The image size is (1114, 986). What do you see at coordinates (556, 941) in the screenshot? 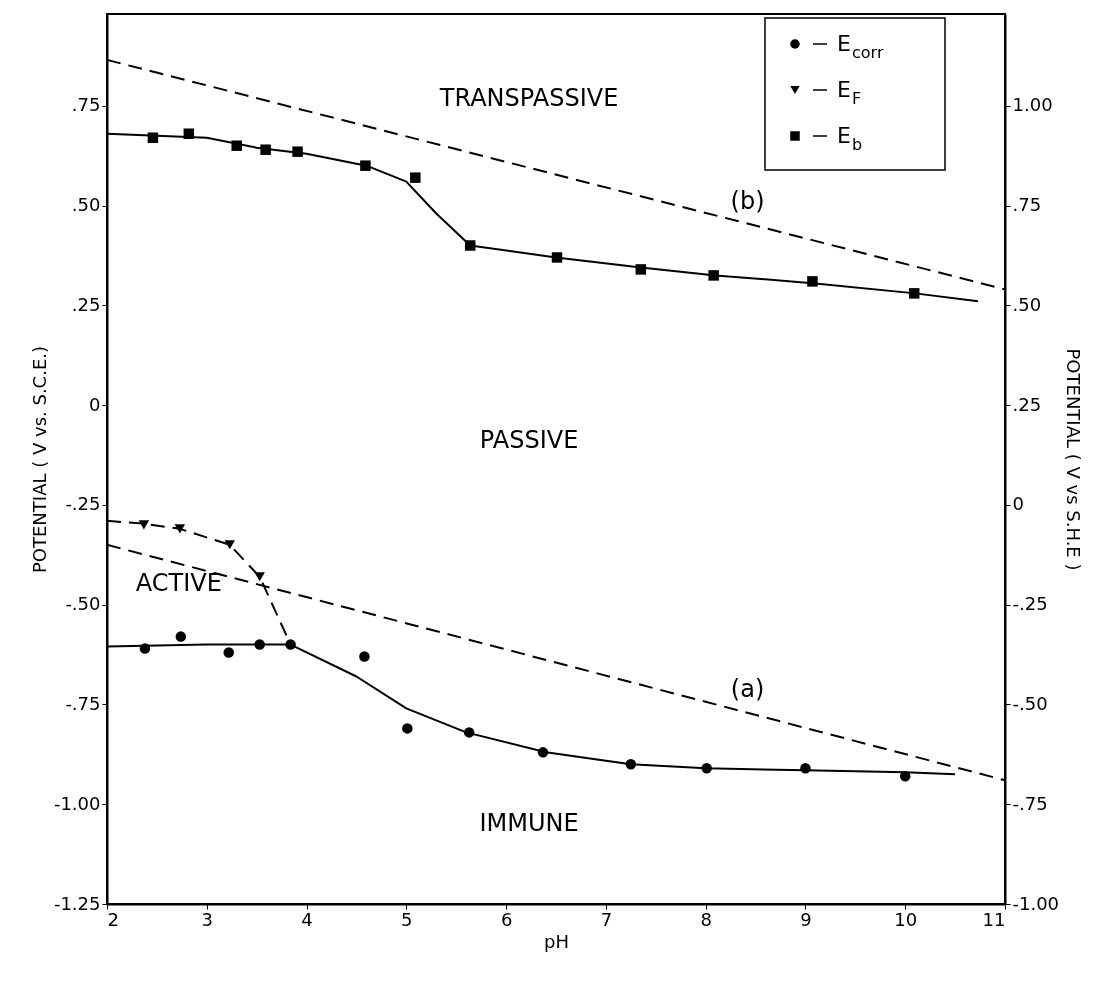
I see `x-axis-title: pH` at bounding box center [556, 941].